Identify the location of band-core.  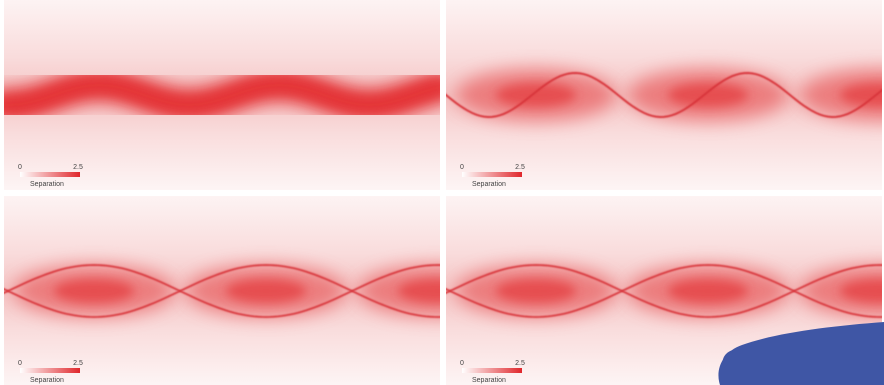
(222, 95).